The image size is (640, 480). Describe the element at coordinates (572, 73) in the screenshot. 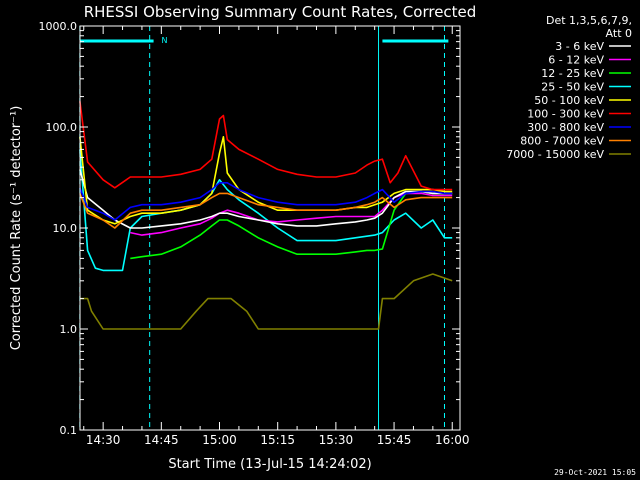

I see `legend-entry-label: 12 - 25 keV` at that location.